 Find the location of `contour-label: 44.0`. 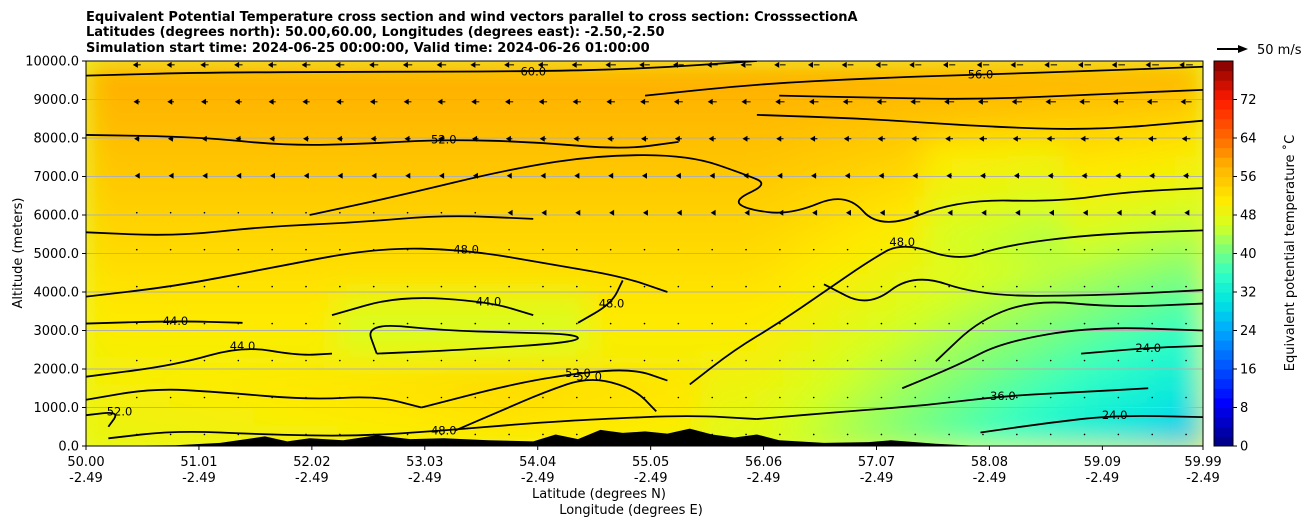

contour-label: 44.0 is located at coordinates (489, 302).